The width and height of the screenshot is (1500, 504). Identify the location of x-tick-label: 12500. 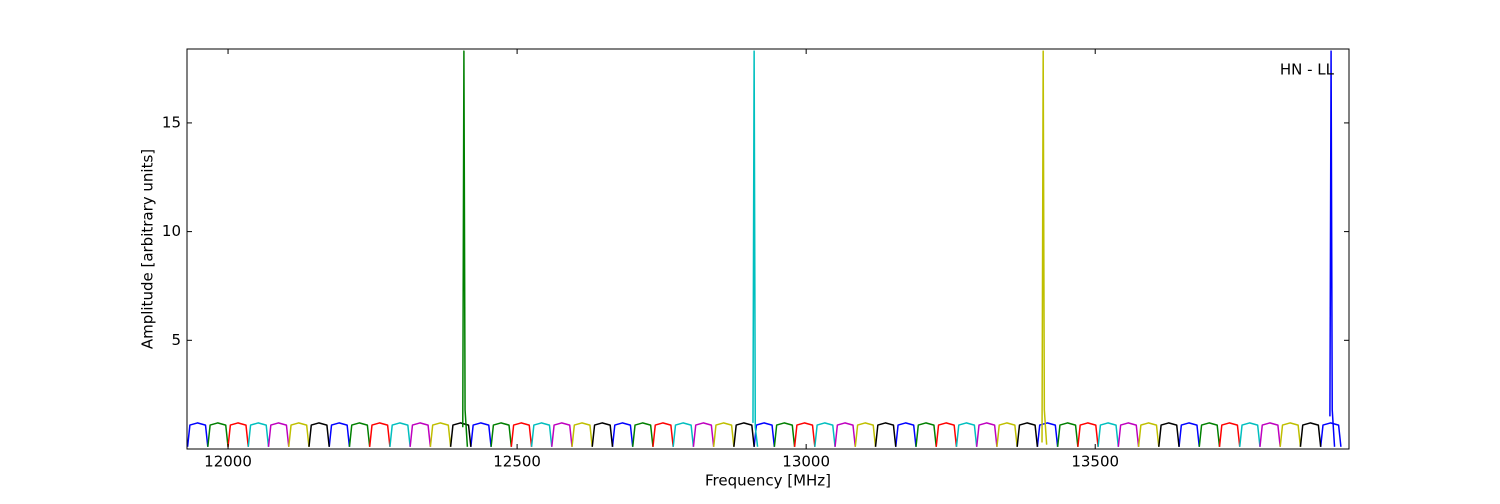
(517, 462).